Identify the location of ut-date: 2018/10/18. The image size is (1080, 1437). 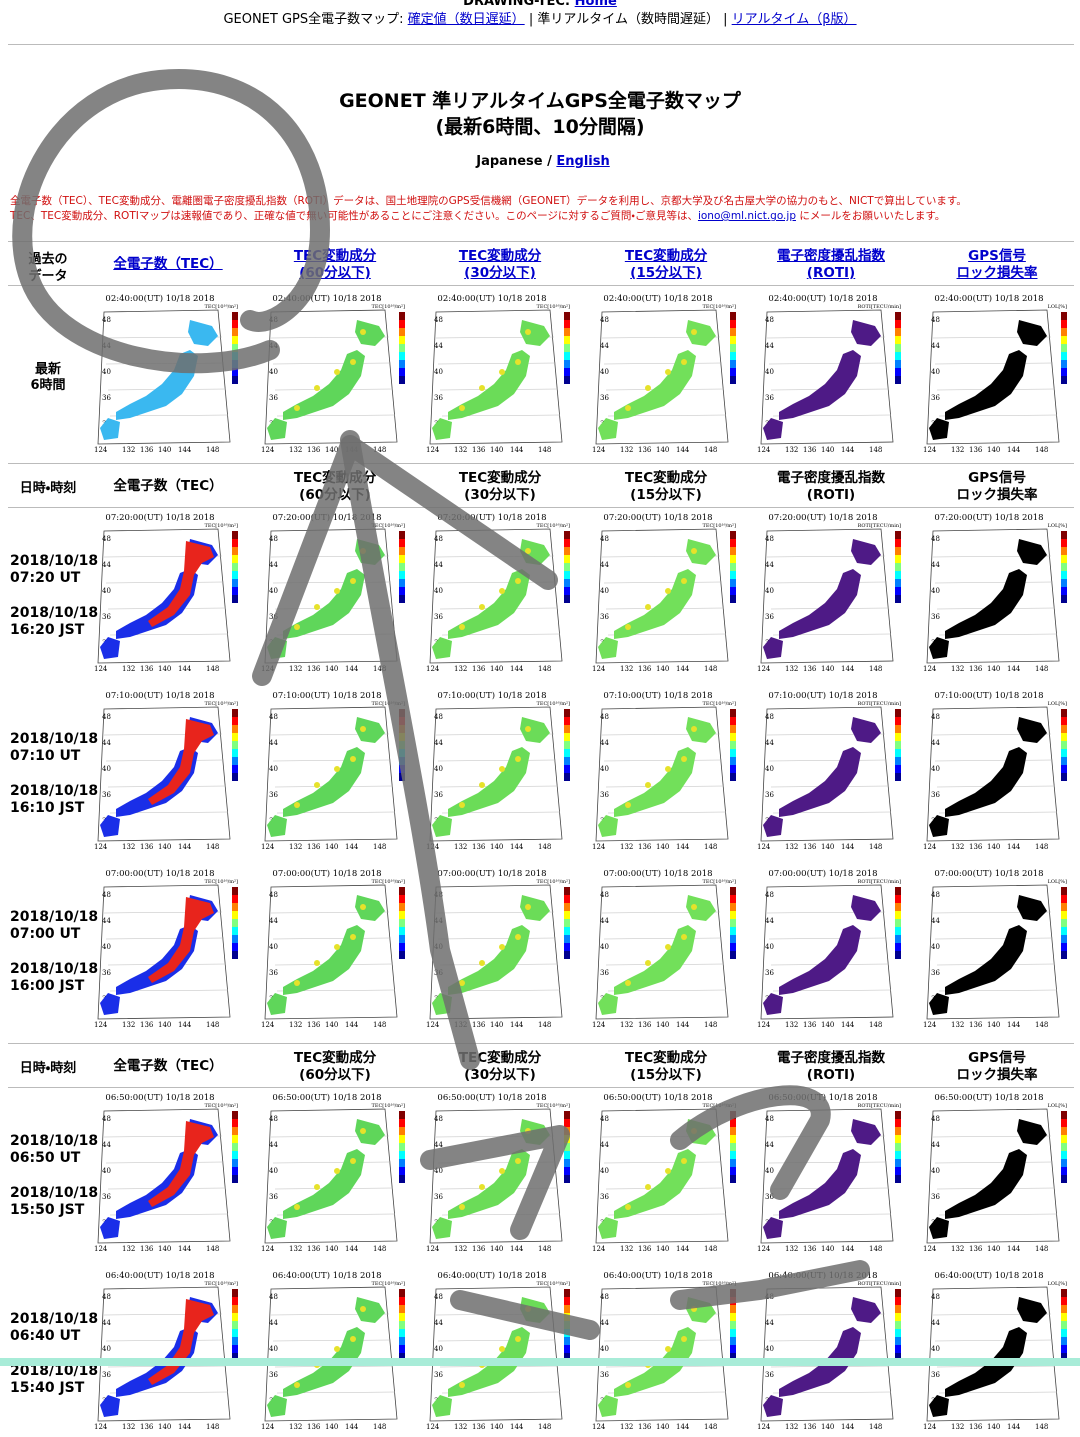
(54, 917).